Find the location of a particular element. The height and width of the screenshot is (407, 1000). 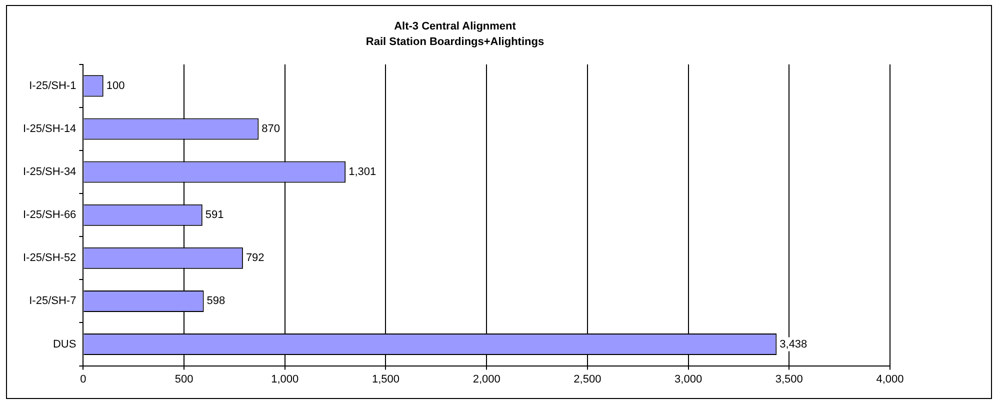

chart-title: Alt-3 Central Alignment is located at coordinates (455, 26).